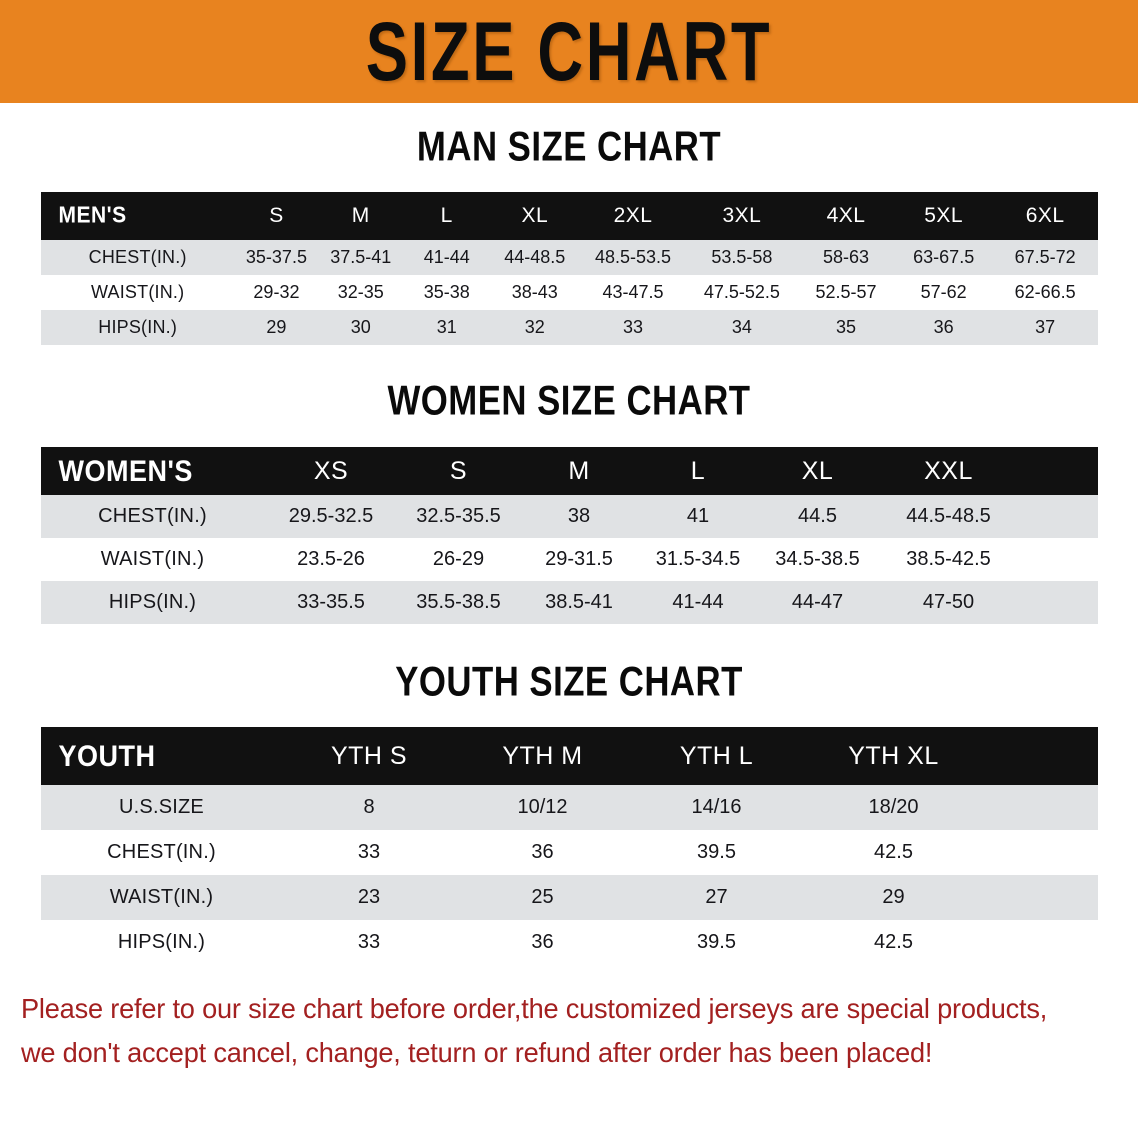 Image resolution: width=1138 pixels, height=1132 pixels. I want to click on man-header-cell: 4XL, so click(846, 215).